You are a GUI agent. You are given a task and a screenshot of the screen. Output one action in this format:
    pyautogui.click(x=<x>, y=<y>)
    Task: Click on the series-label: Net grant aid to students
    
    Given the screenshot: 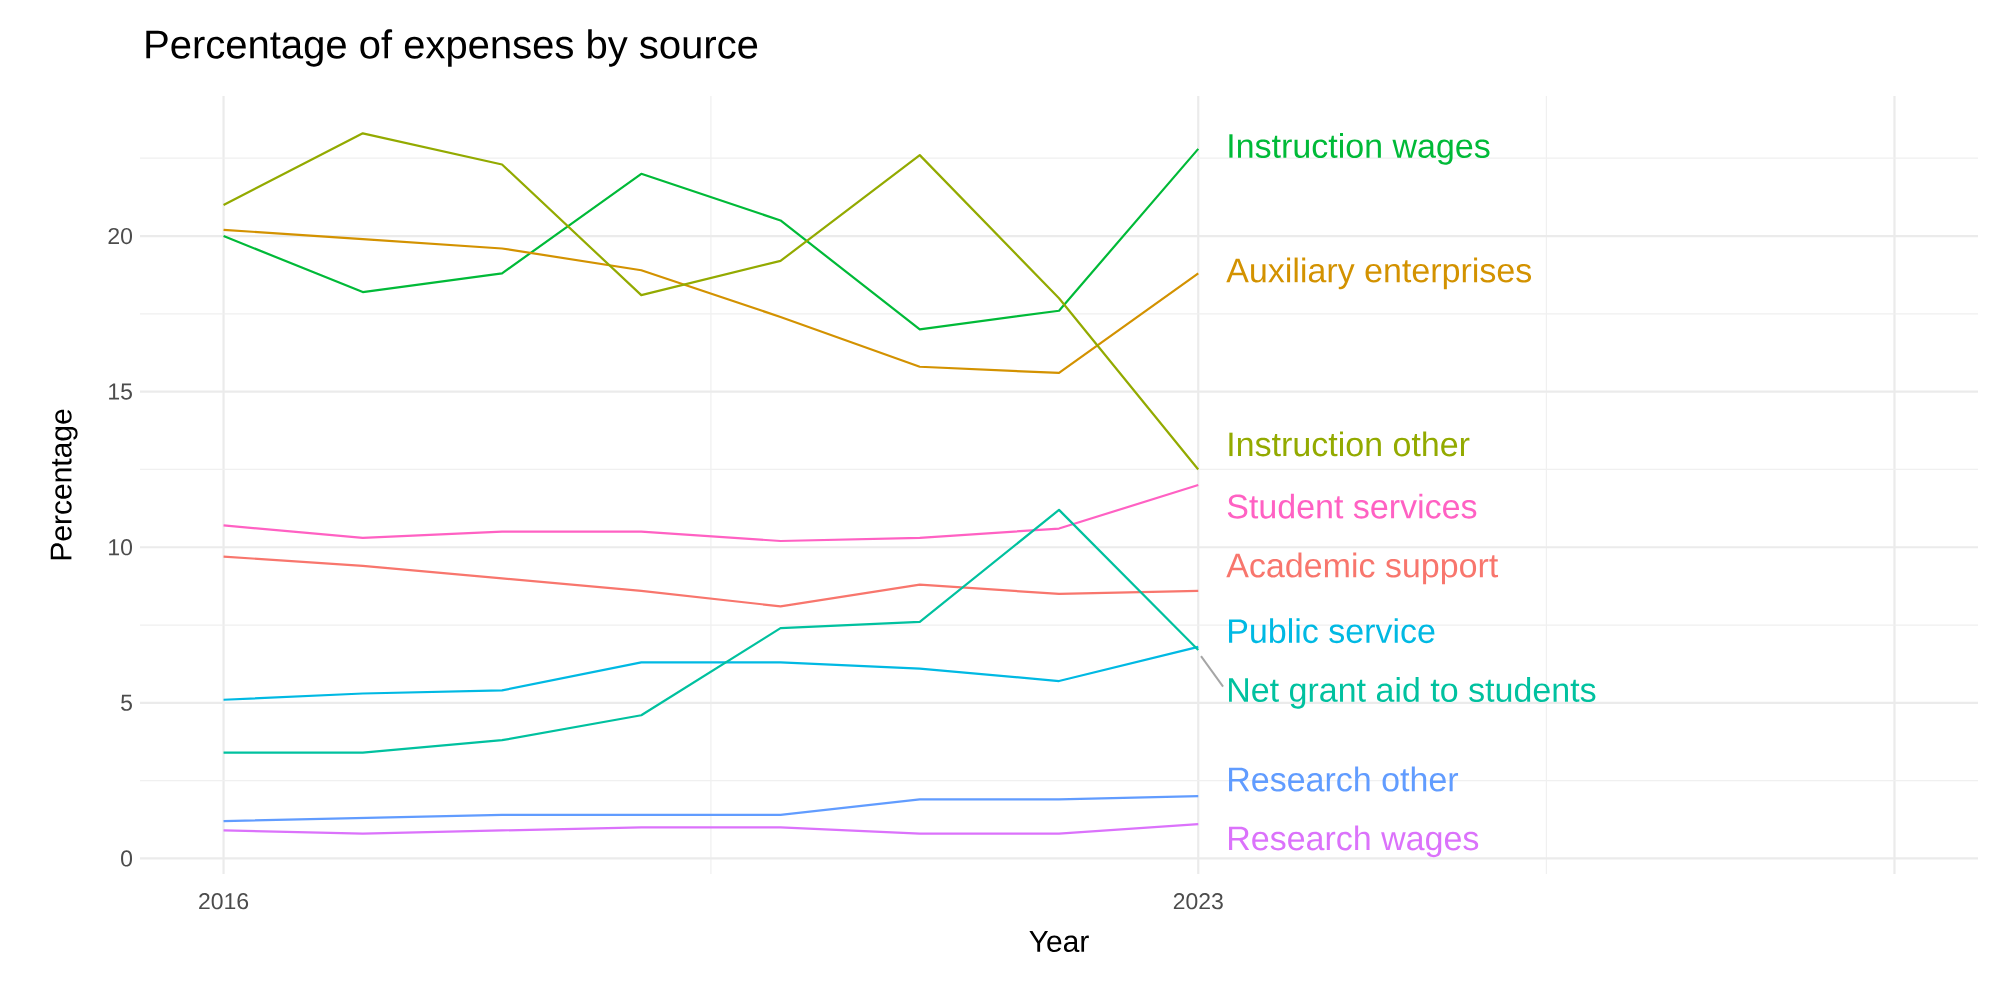 What is the action you would take?
    pyautogui.click(x=1412, y=693)
    